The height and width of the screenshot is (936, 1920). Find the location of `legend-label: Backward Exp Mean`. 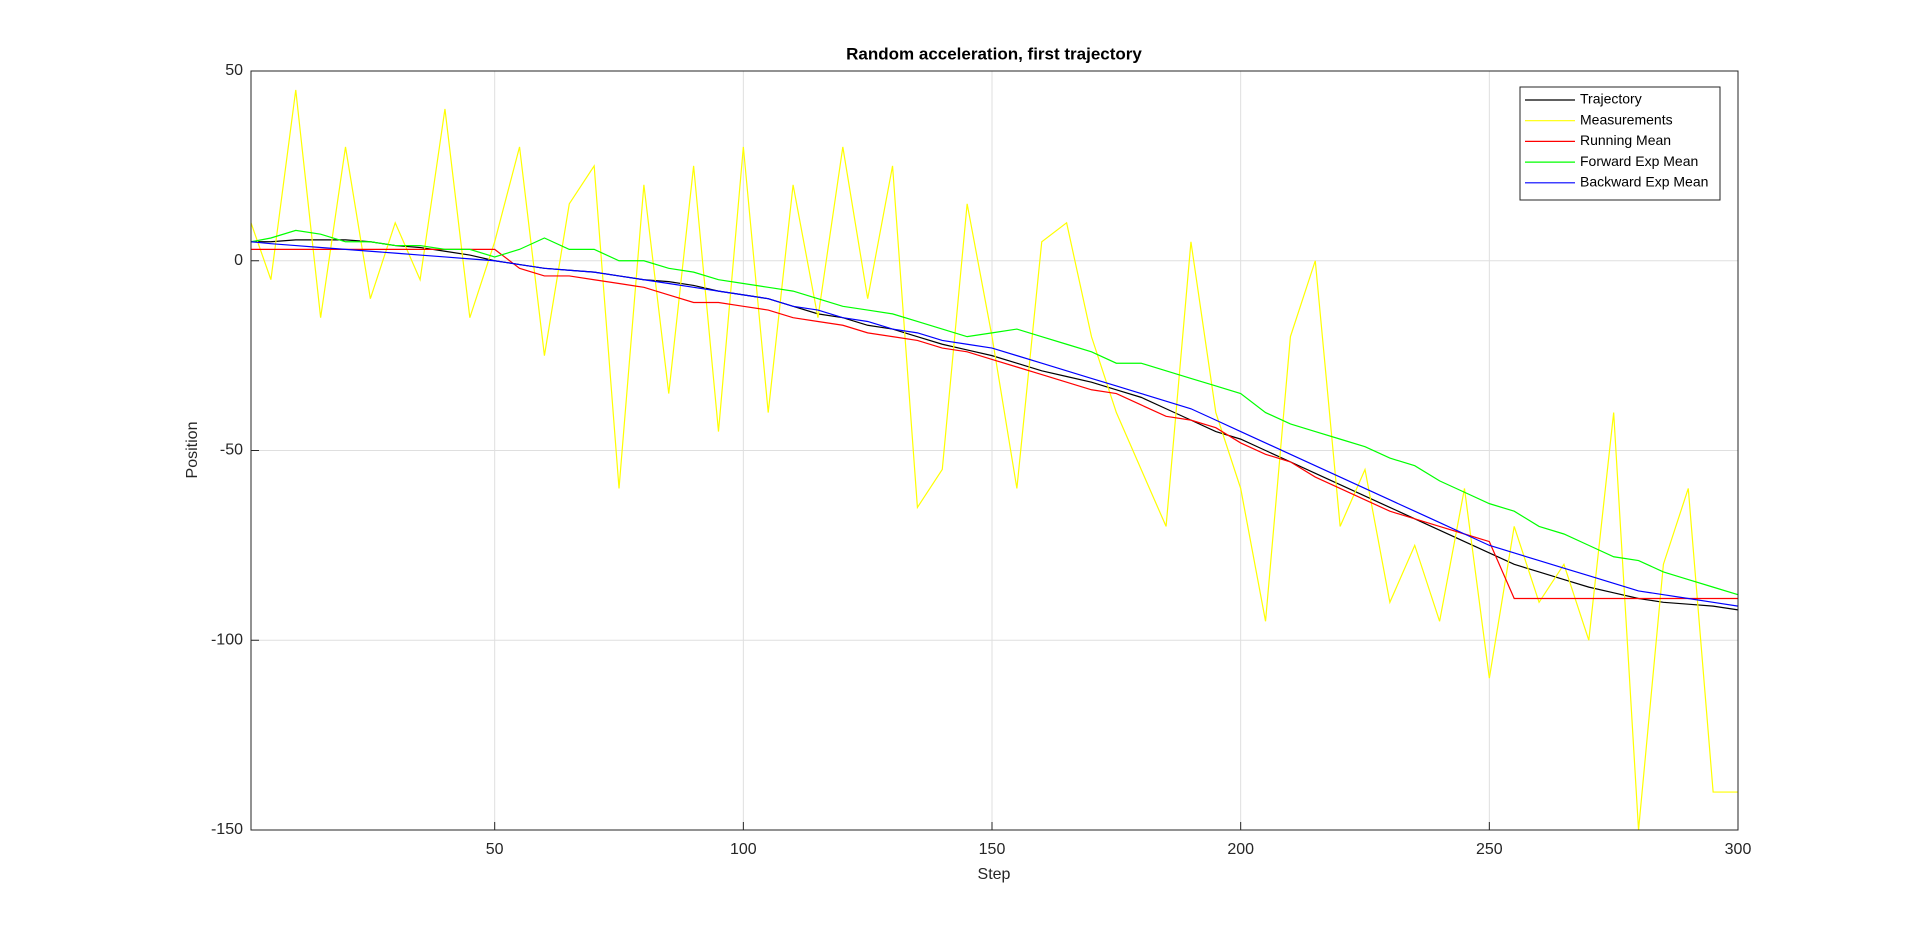

legend-label: Backward Exp Mean is located at coordinates (1644, 182).